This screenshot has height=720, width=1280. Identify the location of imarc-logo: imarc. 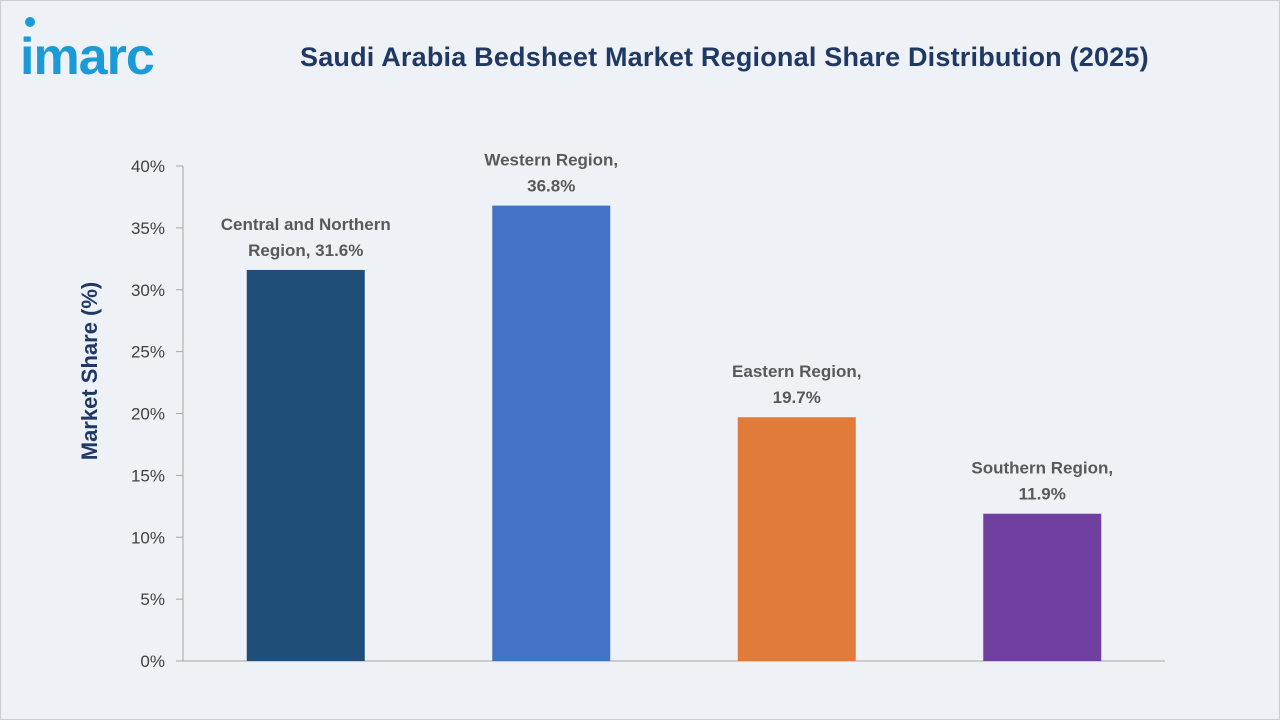
(87, 50).